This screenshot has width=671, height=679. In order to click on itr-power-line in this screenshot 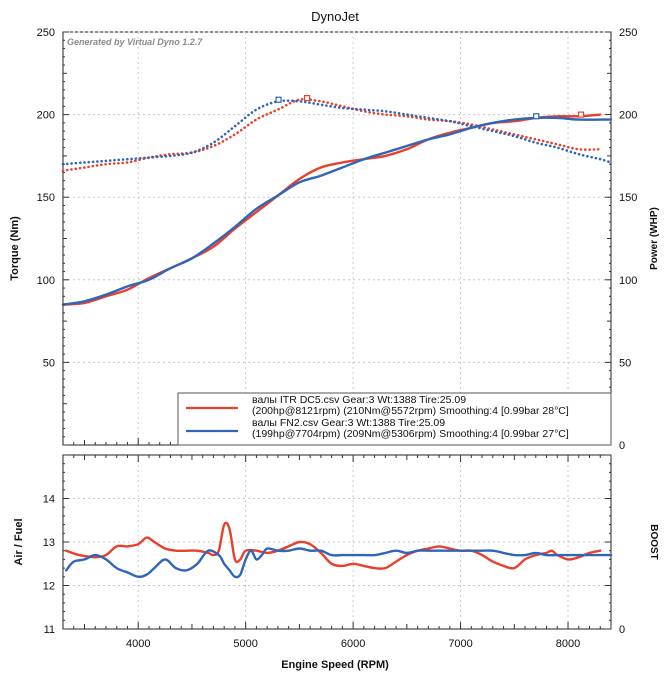, I will do `click(331, 135)`.